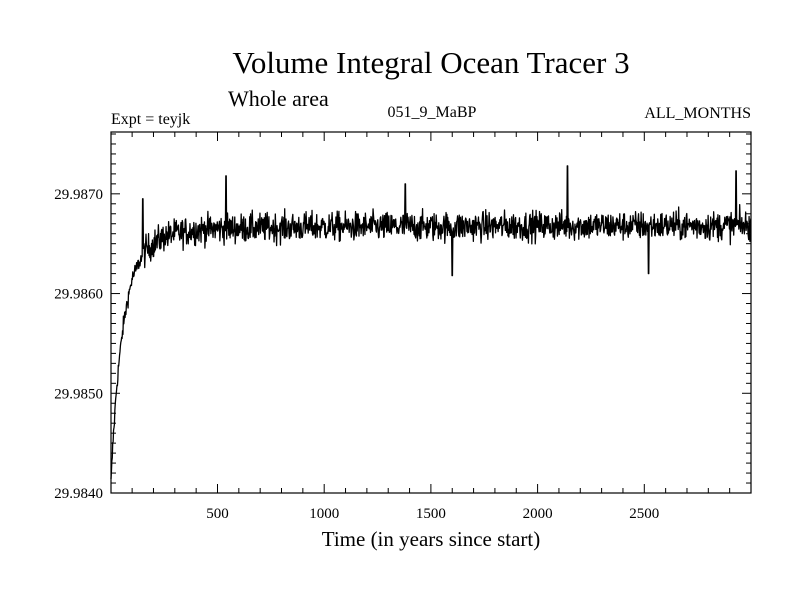 The image size is (800, 600). I want to click on run-label: 051_9_MaBP, so click(432, 112).